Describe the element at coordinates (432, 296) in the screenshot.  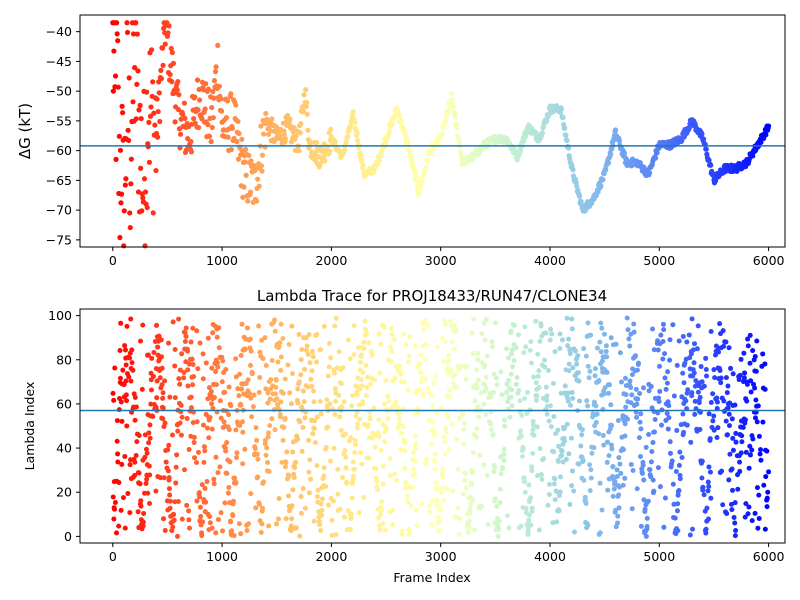
I see `lambda-trace-title: Lambda Trace for PROJ18433/RUN47/CLONE34` at that location.